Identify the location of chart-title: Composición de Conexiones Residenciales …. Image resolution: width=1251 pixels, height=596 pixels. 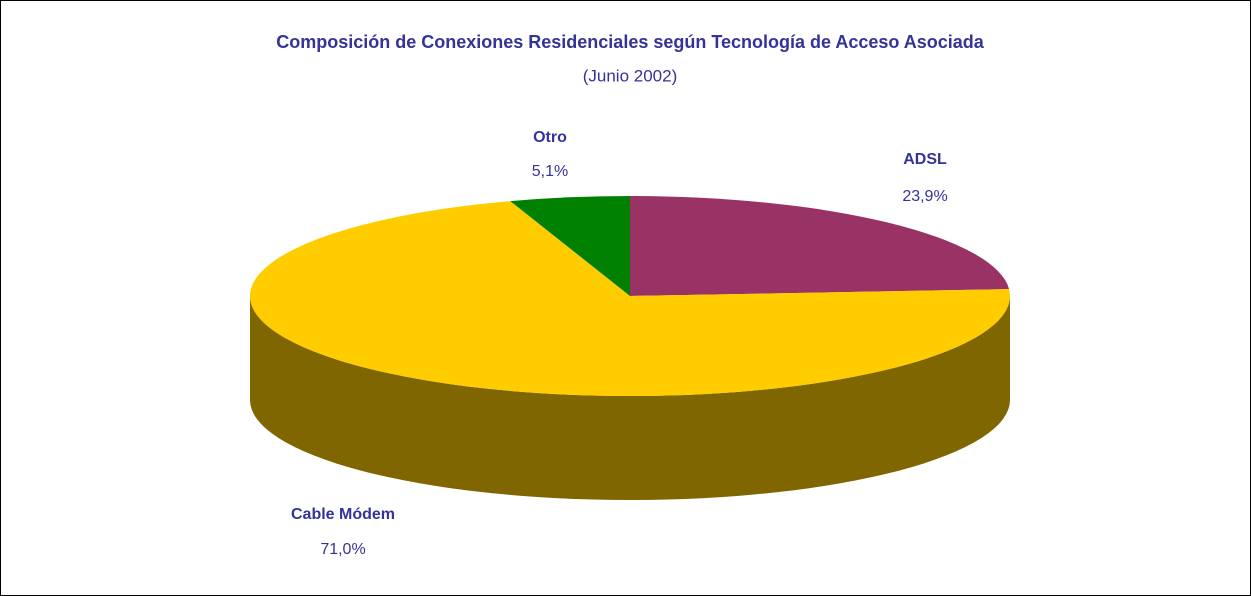
(630, 42).